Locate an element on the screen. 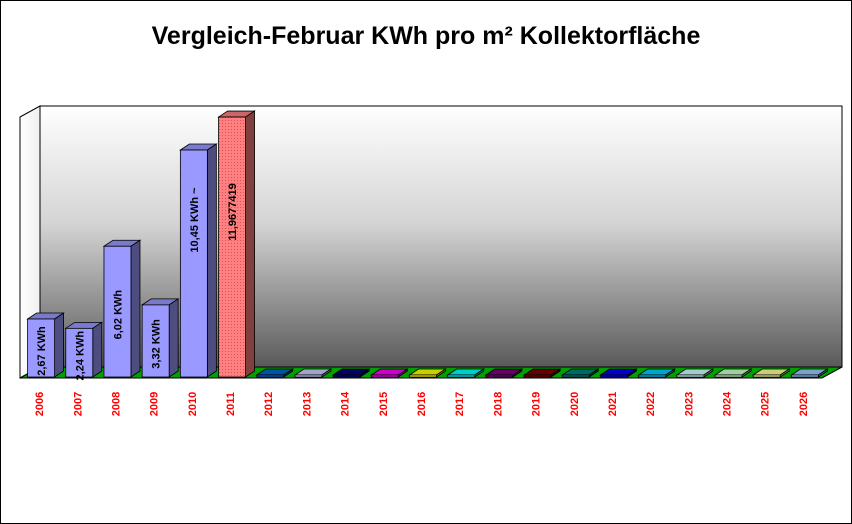 Image resolution: width=852 pixels, height=524 pixels. x-tick-2022: 2022 is located at coordinates (651, 404).